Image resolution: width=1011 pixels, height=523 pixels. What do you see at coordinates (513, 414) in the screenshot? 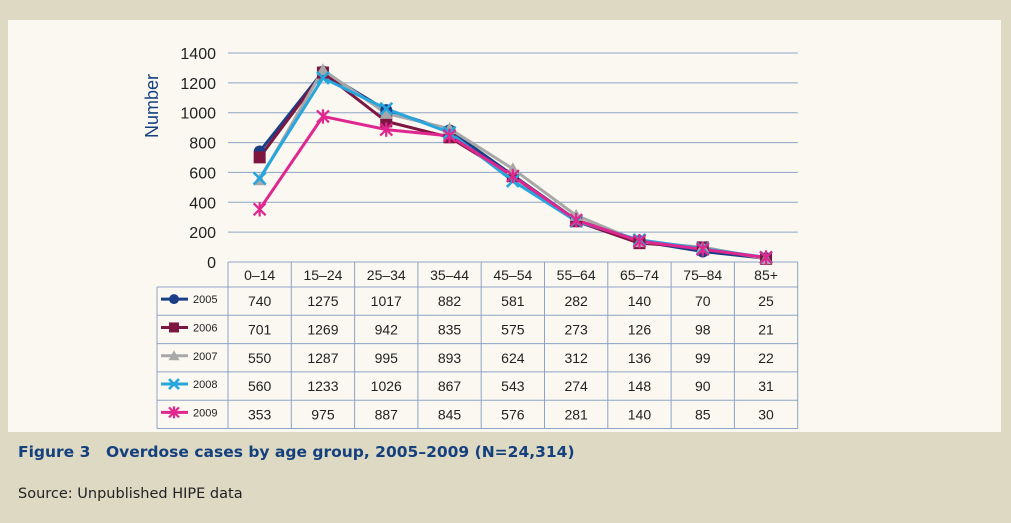
I see `table-cell: 576` at bounding box center [513, 414].